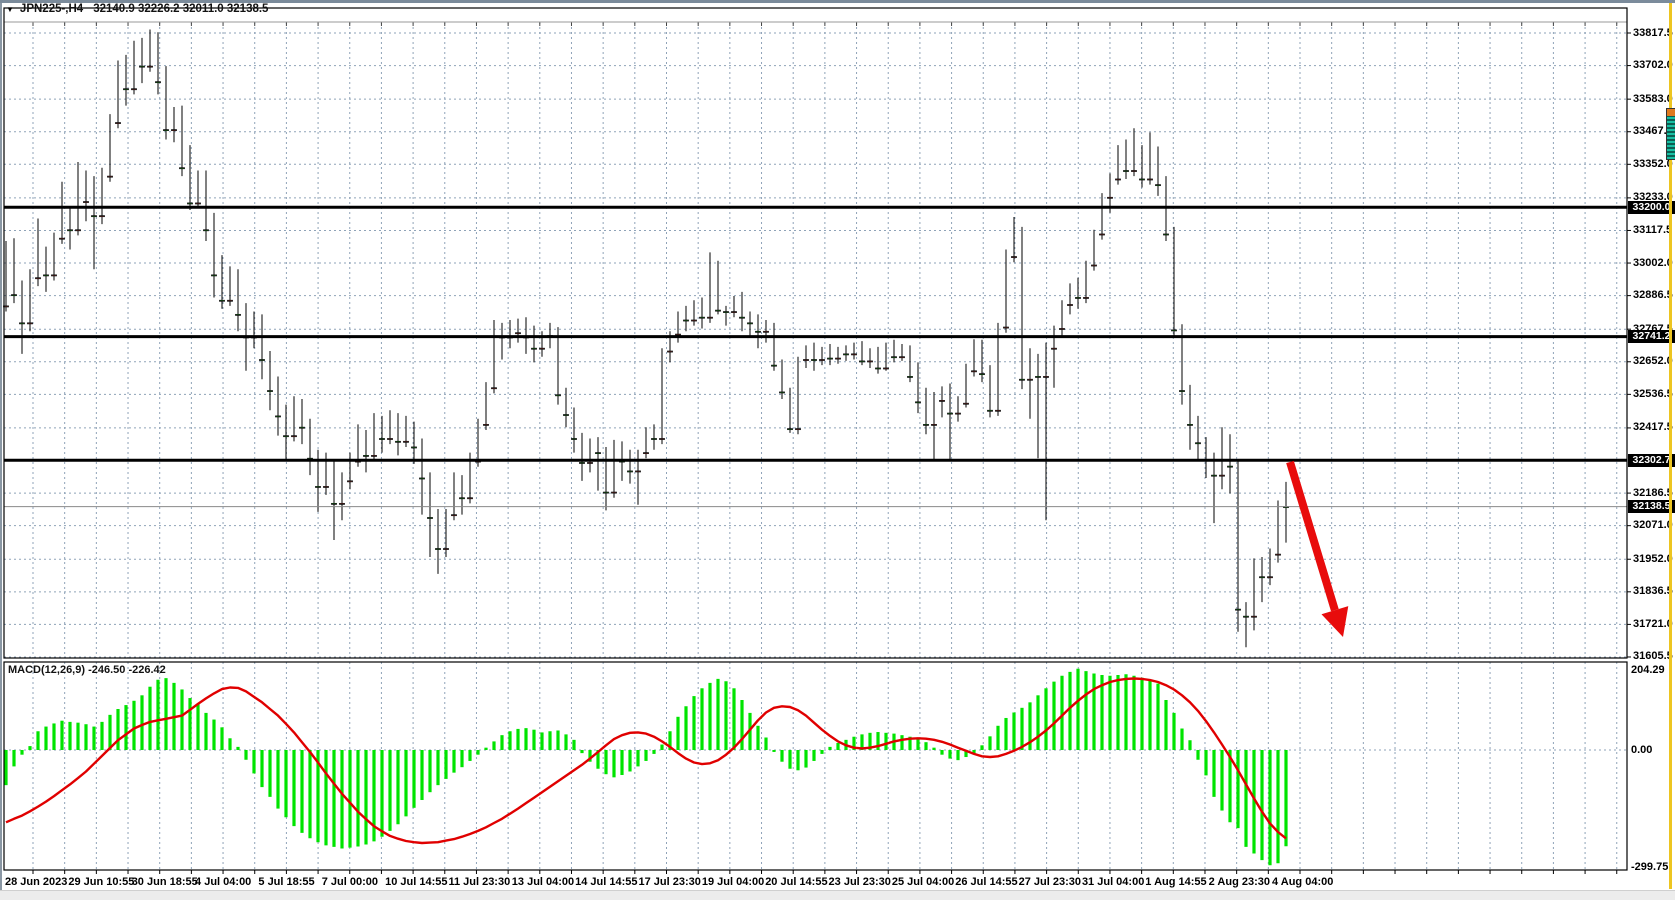  Describe the element at coordinates (87, 670) in the screenshot. I see `macd-indicator-label: MACD(12,26,9) -246.50 -226.42` at that location.